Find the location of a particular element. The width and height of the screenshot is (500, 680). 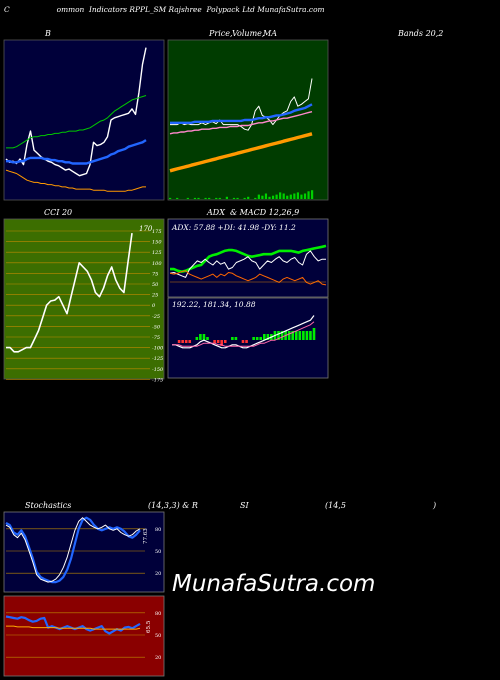

bollinger-panel-bg is located at coordinates (84, 120).